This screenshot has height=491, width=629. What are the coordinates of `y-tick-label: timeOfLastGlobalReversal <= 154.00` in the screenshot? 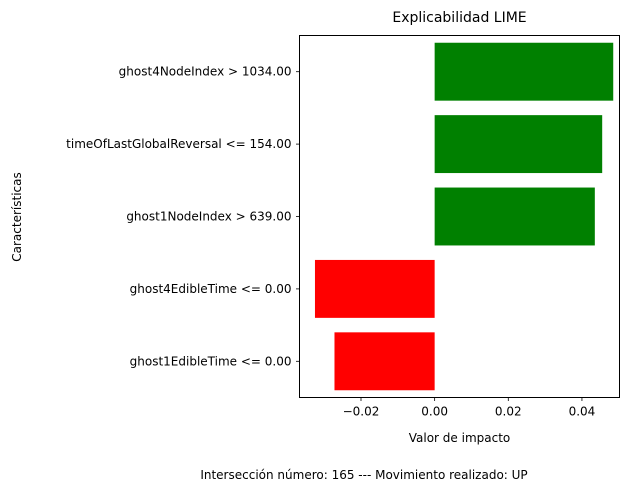 It's located at (178, 144).